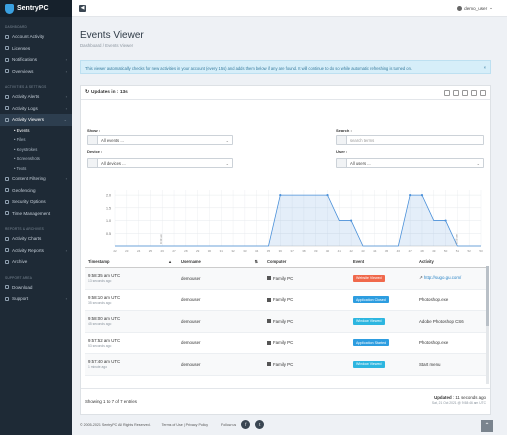 This screenshot has height=435, width=507. Describe the element at coordinates (456, 238) in the screenshot. I see `time-annotation: 9:58 am` at that location.